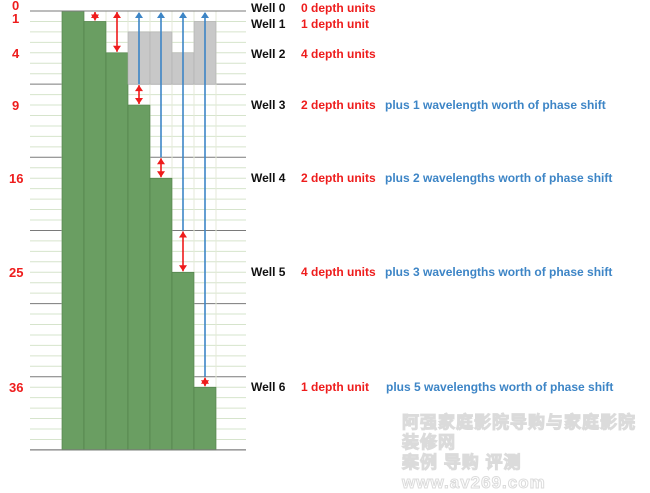  Describe the element at coordinates (16, 106) in the screenshot. I see `depth-axis-label: 9` at that location.